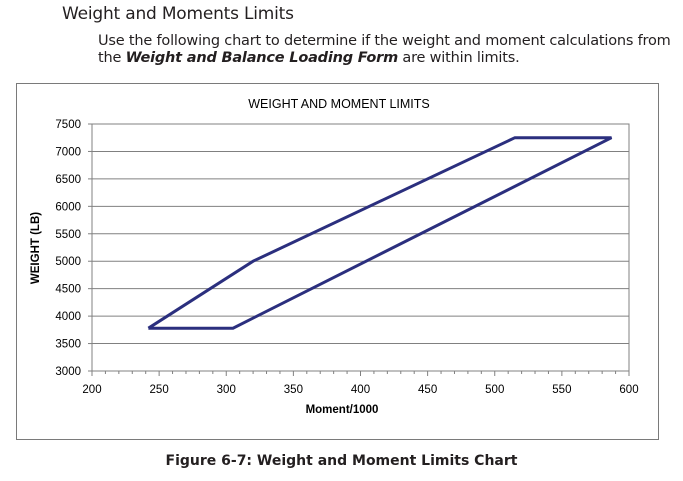  What do you see at coordinates (262, 58) in the screenshot?
I see `intro-form-name: Weight and Balance Loading Form` at bounding box center [262, 58].